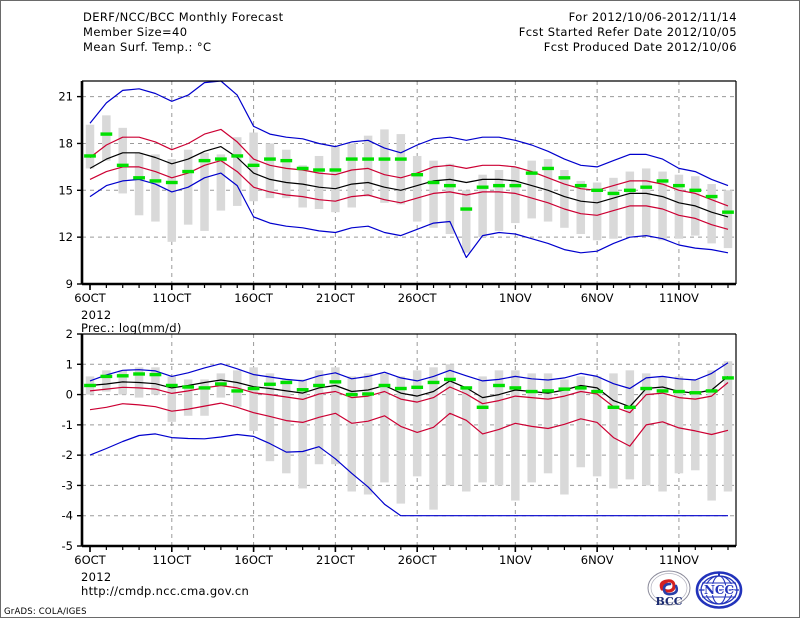 The width and height of the screenshot is (800, 619). Describe the element at coordinates (67, 546) in the screenshot. I see `ytick-label: -5` at that location.